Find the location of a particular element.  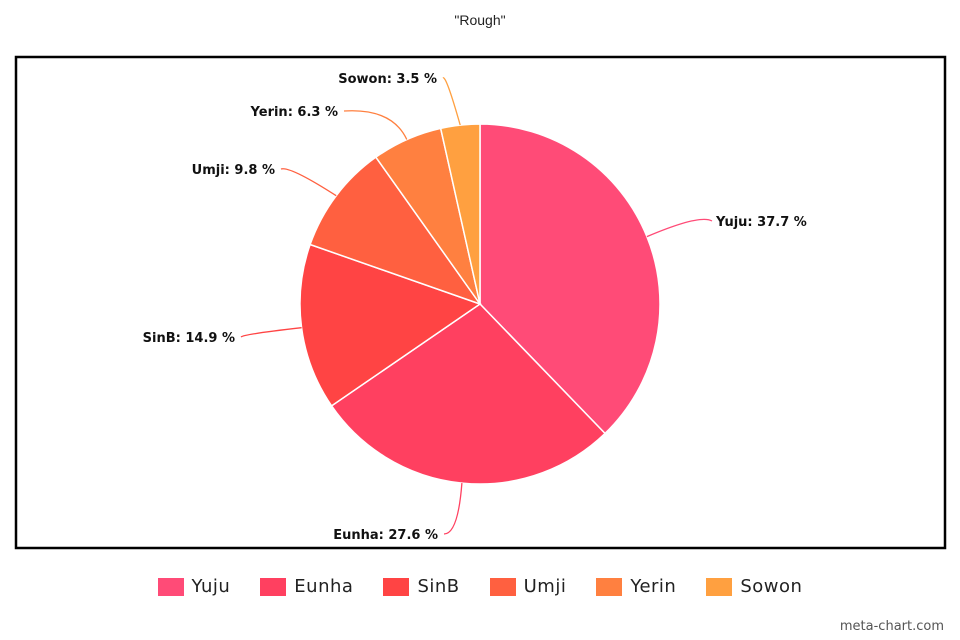

pie-slice-yuju is located at coordinates (570, 279).